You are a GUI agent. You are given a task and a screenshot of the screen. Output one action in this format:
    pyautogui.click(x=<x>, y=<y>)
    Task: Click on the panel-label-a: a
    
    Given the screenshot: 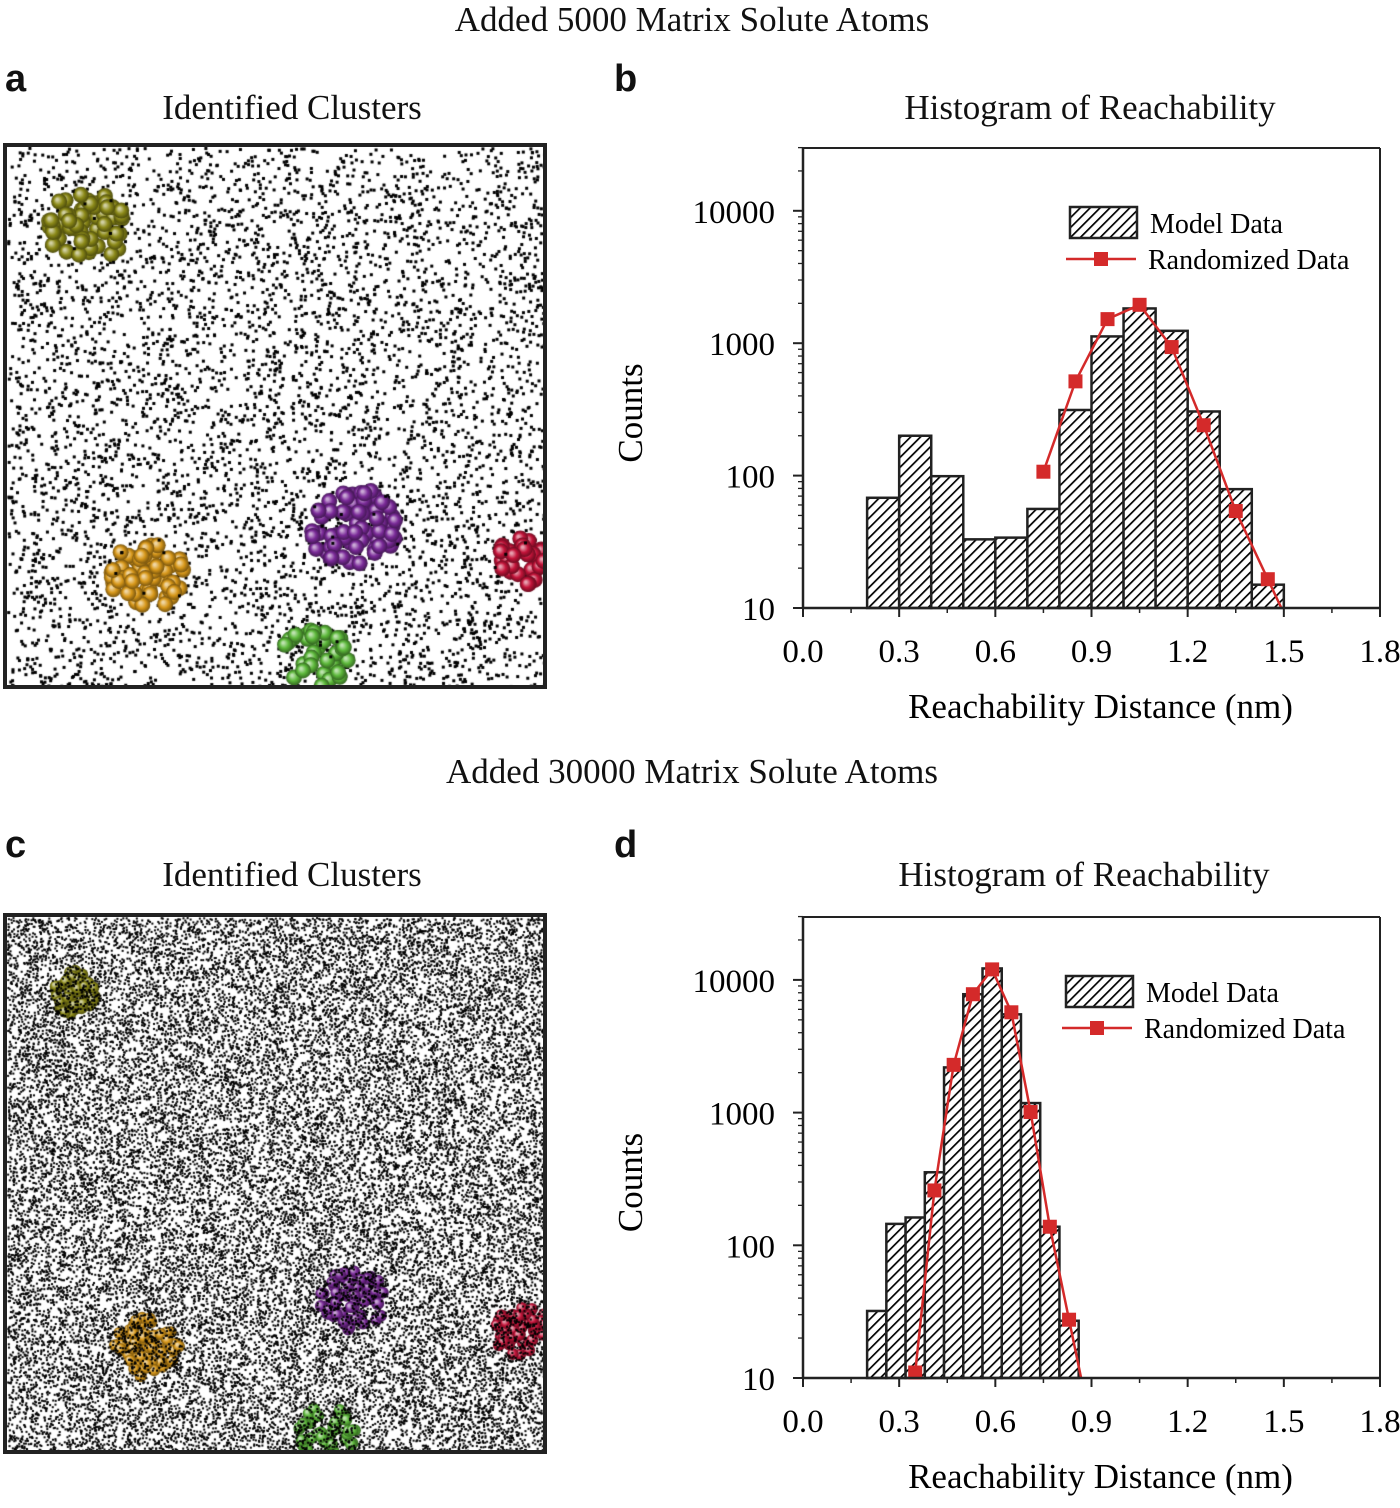 What is the action you would take?
    pyautogui.click(x=16, y=79)
    